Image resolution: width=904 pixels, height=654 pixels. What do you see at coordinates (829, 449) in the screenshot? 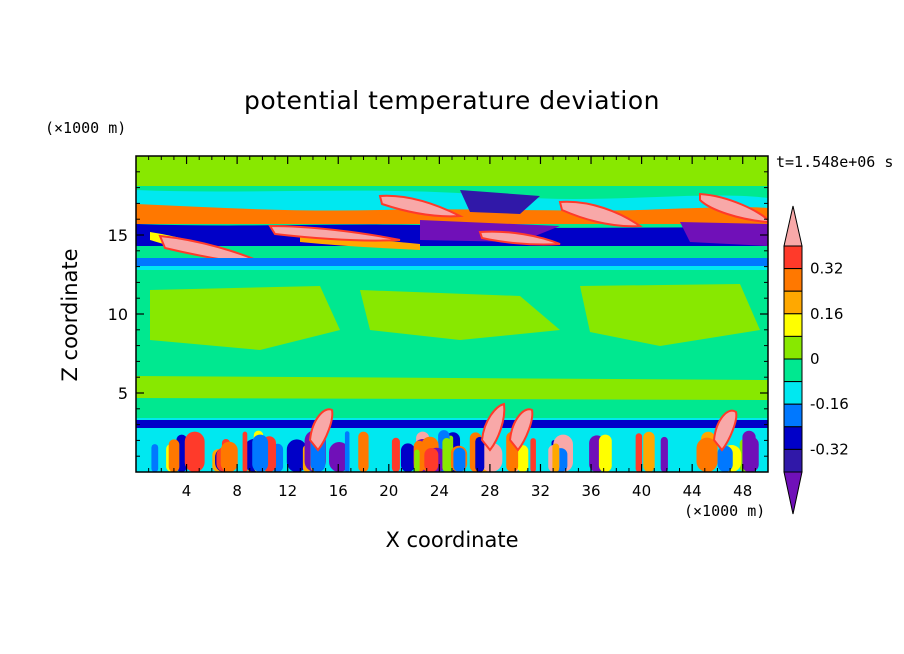
I see `colorbar-label: -0.32` at bounding box center [829, 449].